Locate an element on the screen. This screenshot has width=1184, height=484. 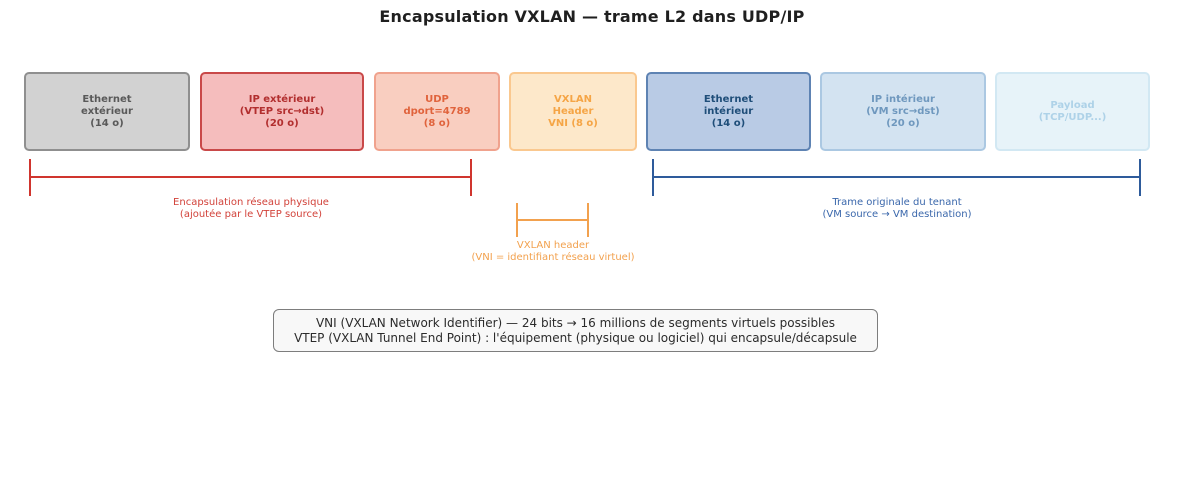
bracket-label-line1: Trame originale du tenant is located at coordinates (897, 202).